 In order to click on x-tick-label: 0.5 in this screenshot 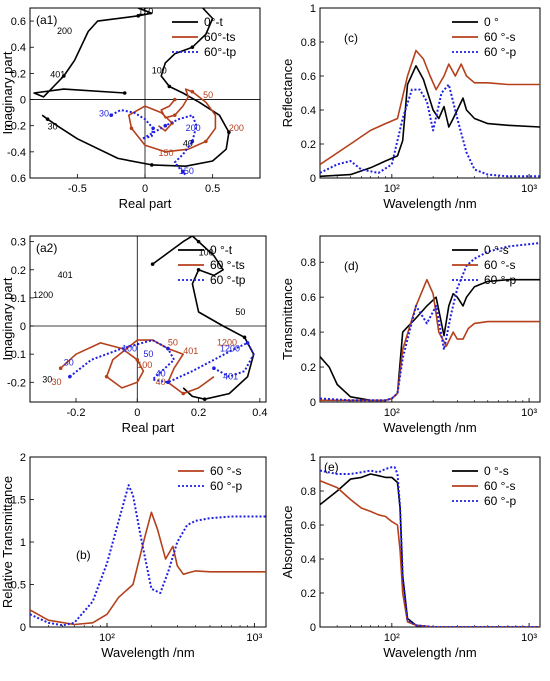, I will do `click(212, 189)`.